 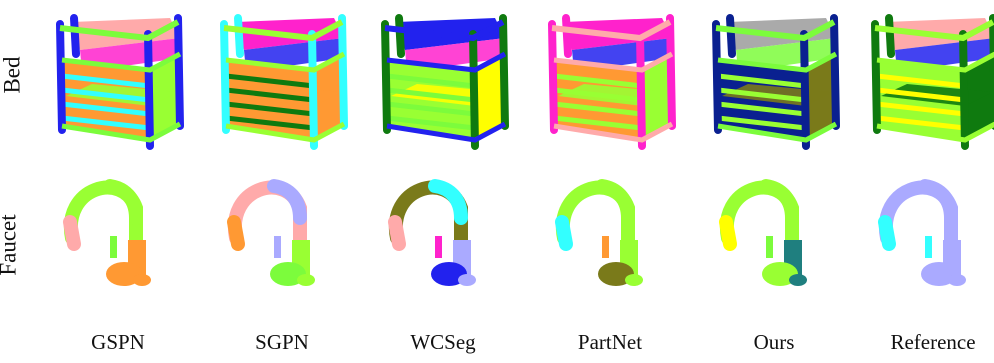 What do you see at coordinates (933, 342) in the screenshot?
I see `column-label-reference: Reference` at bounding box center [933, 342].